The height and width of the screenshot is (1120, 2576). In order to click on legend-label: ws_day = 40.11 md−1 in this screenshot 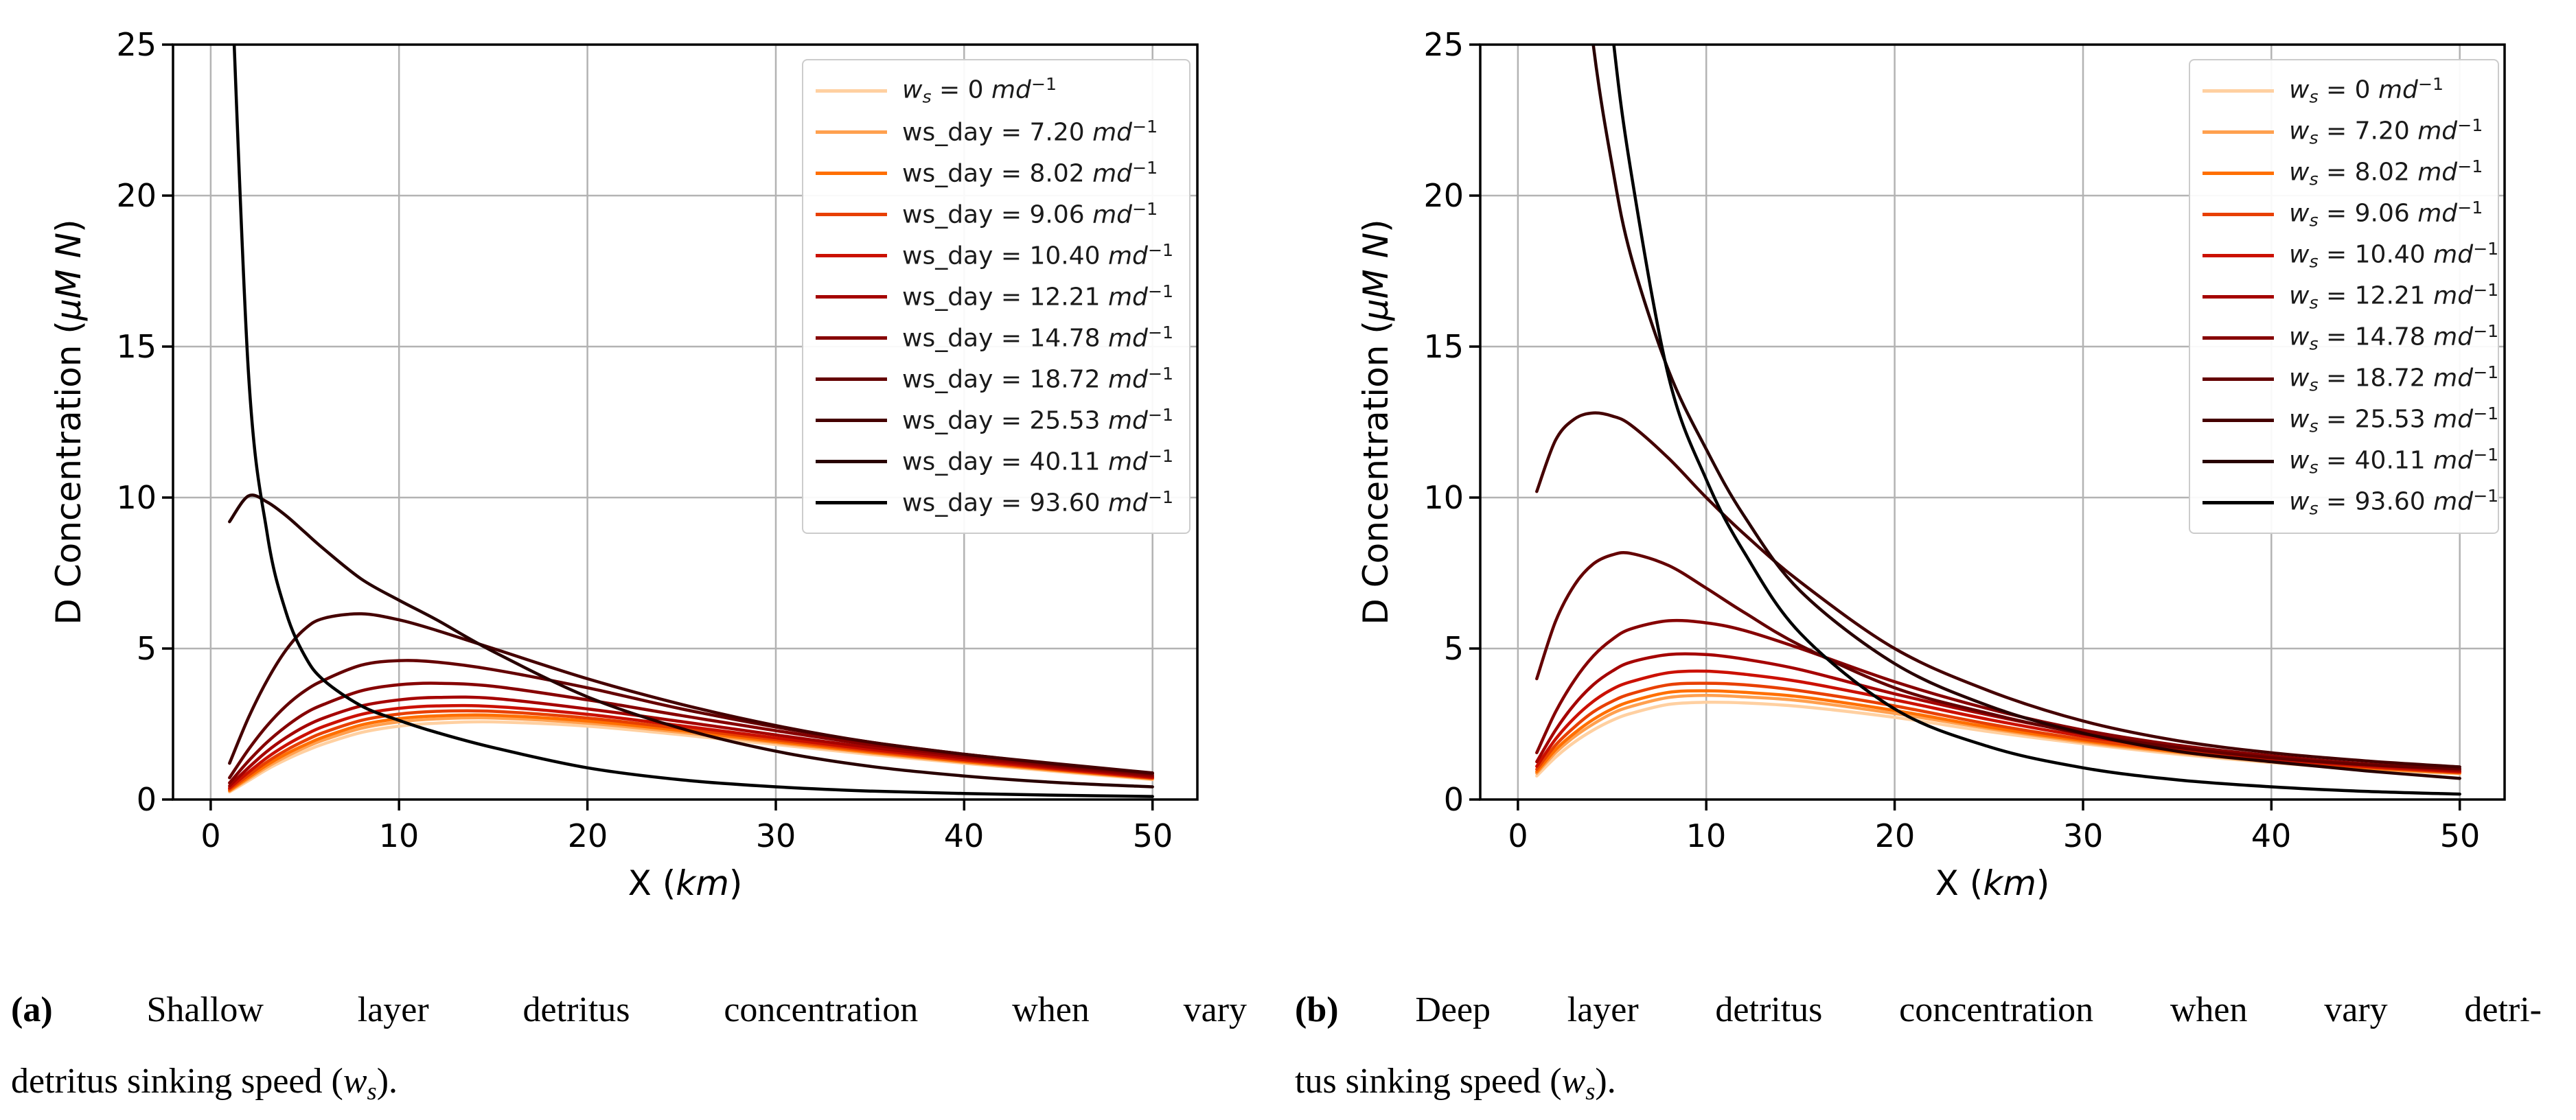, I will do `click(1038, 461)`.